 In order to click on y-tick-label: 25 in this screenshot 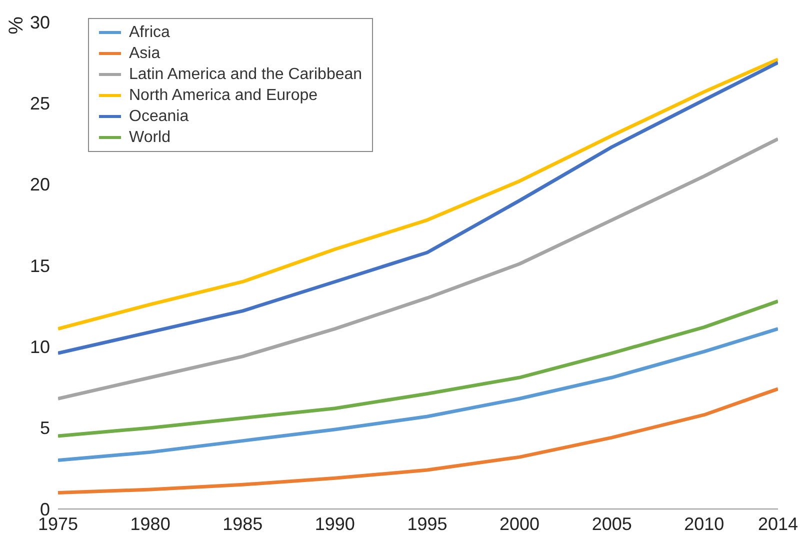, I will do `click(40, 104)`.